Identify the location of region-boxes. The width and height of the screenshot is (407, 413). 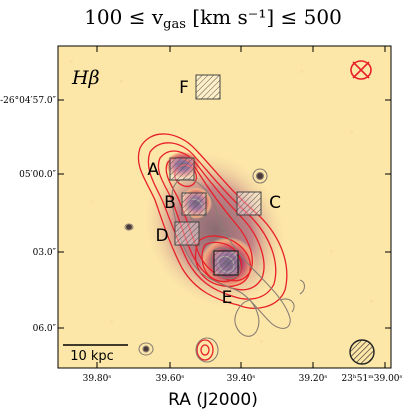
(215, 175).